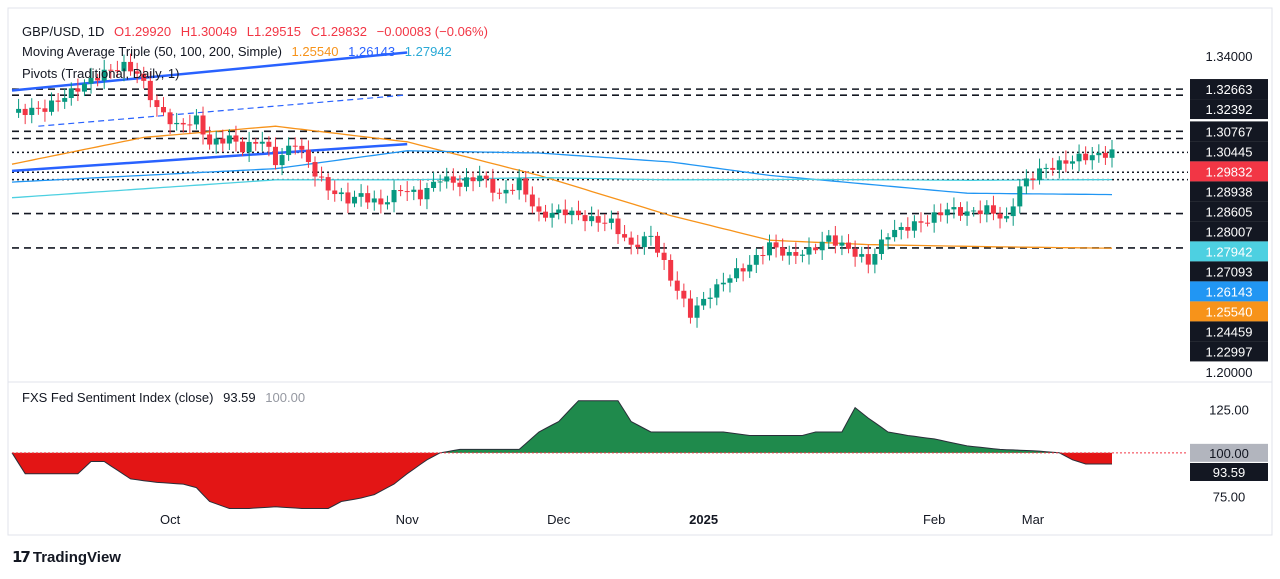 The height and width of the screenshot is (579, 1280). I want to click on x-tick-label: Nov, so click(408, 519).